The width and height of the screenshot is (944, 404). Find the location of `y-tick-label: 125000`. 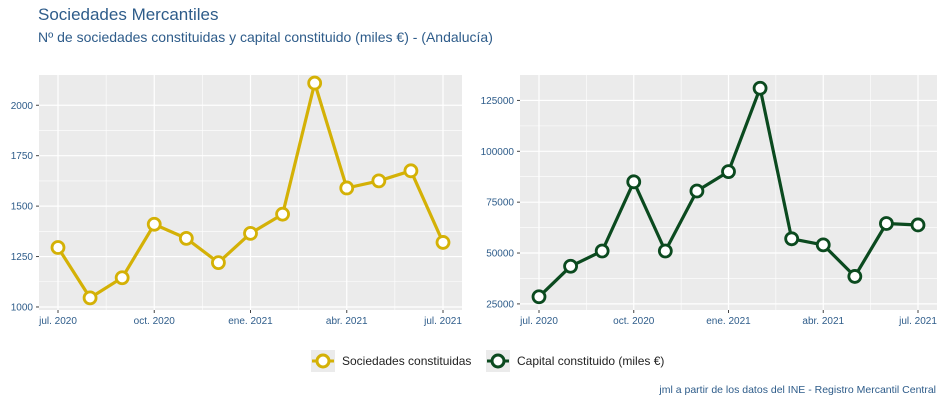

y-tick-label: 125000 is located at coordinates (498, 101).